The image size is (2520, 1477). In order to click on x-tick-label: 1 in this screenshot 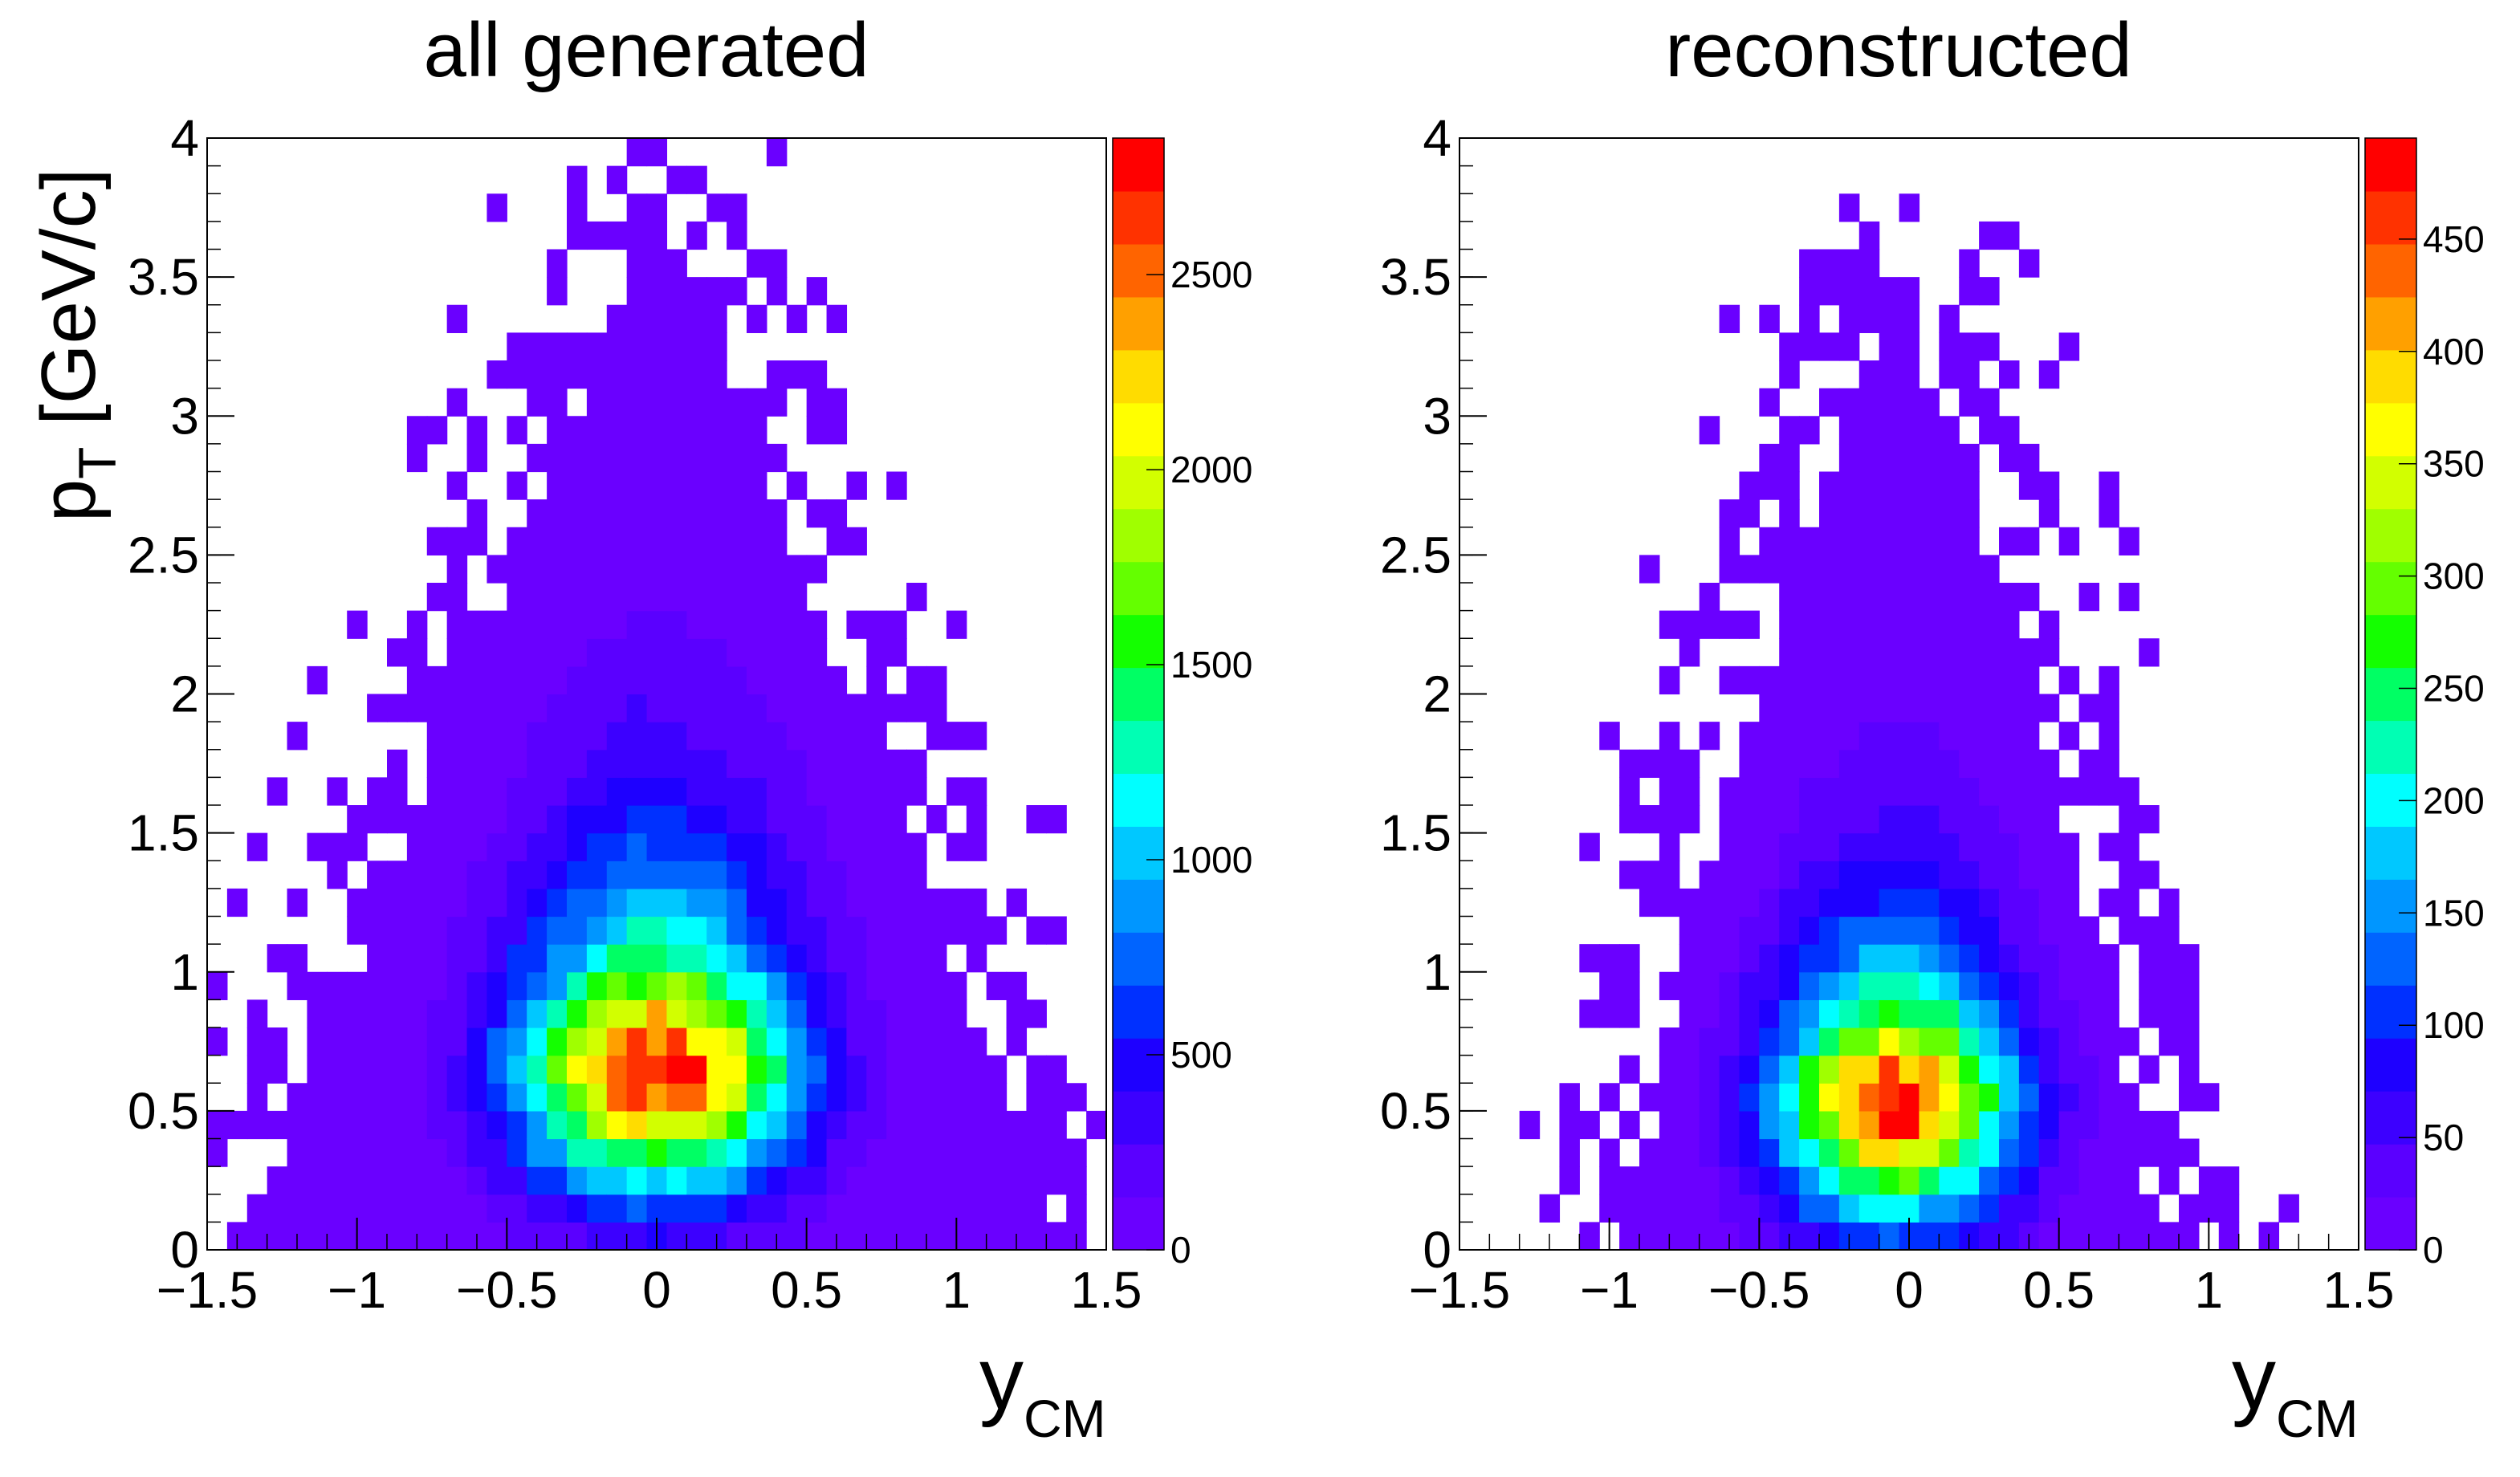, I will do `click(2209, 1290)`.